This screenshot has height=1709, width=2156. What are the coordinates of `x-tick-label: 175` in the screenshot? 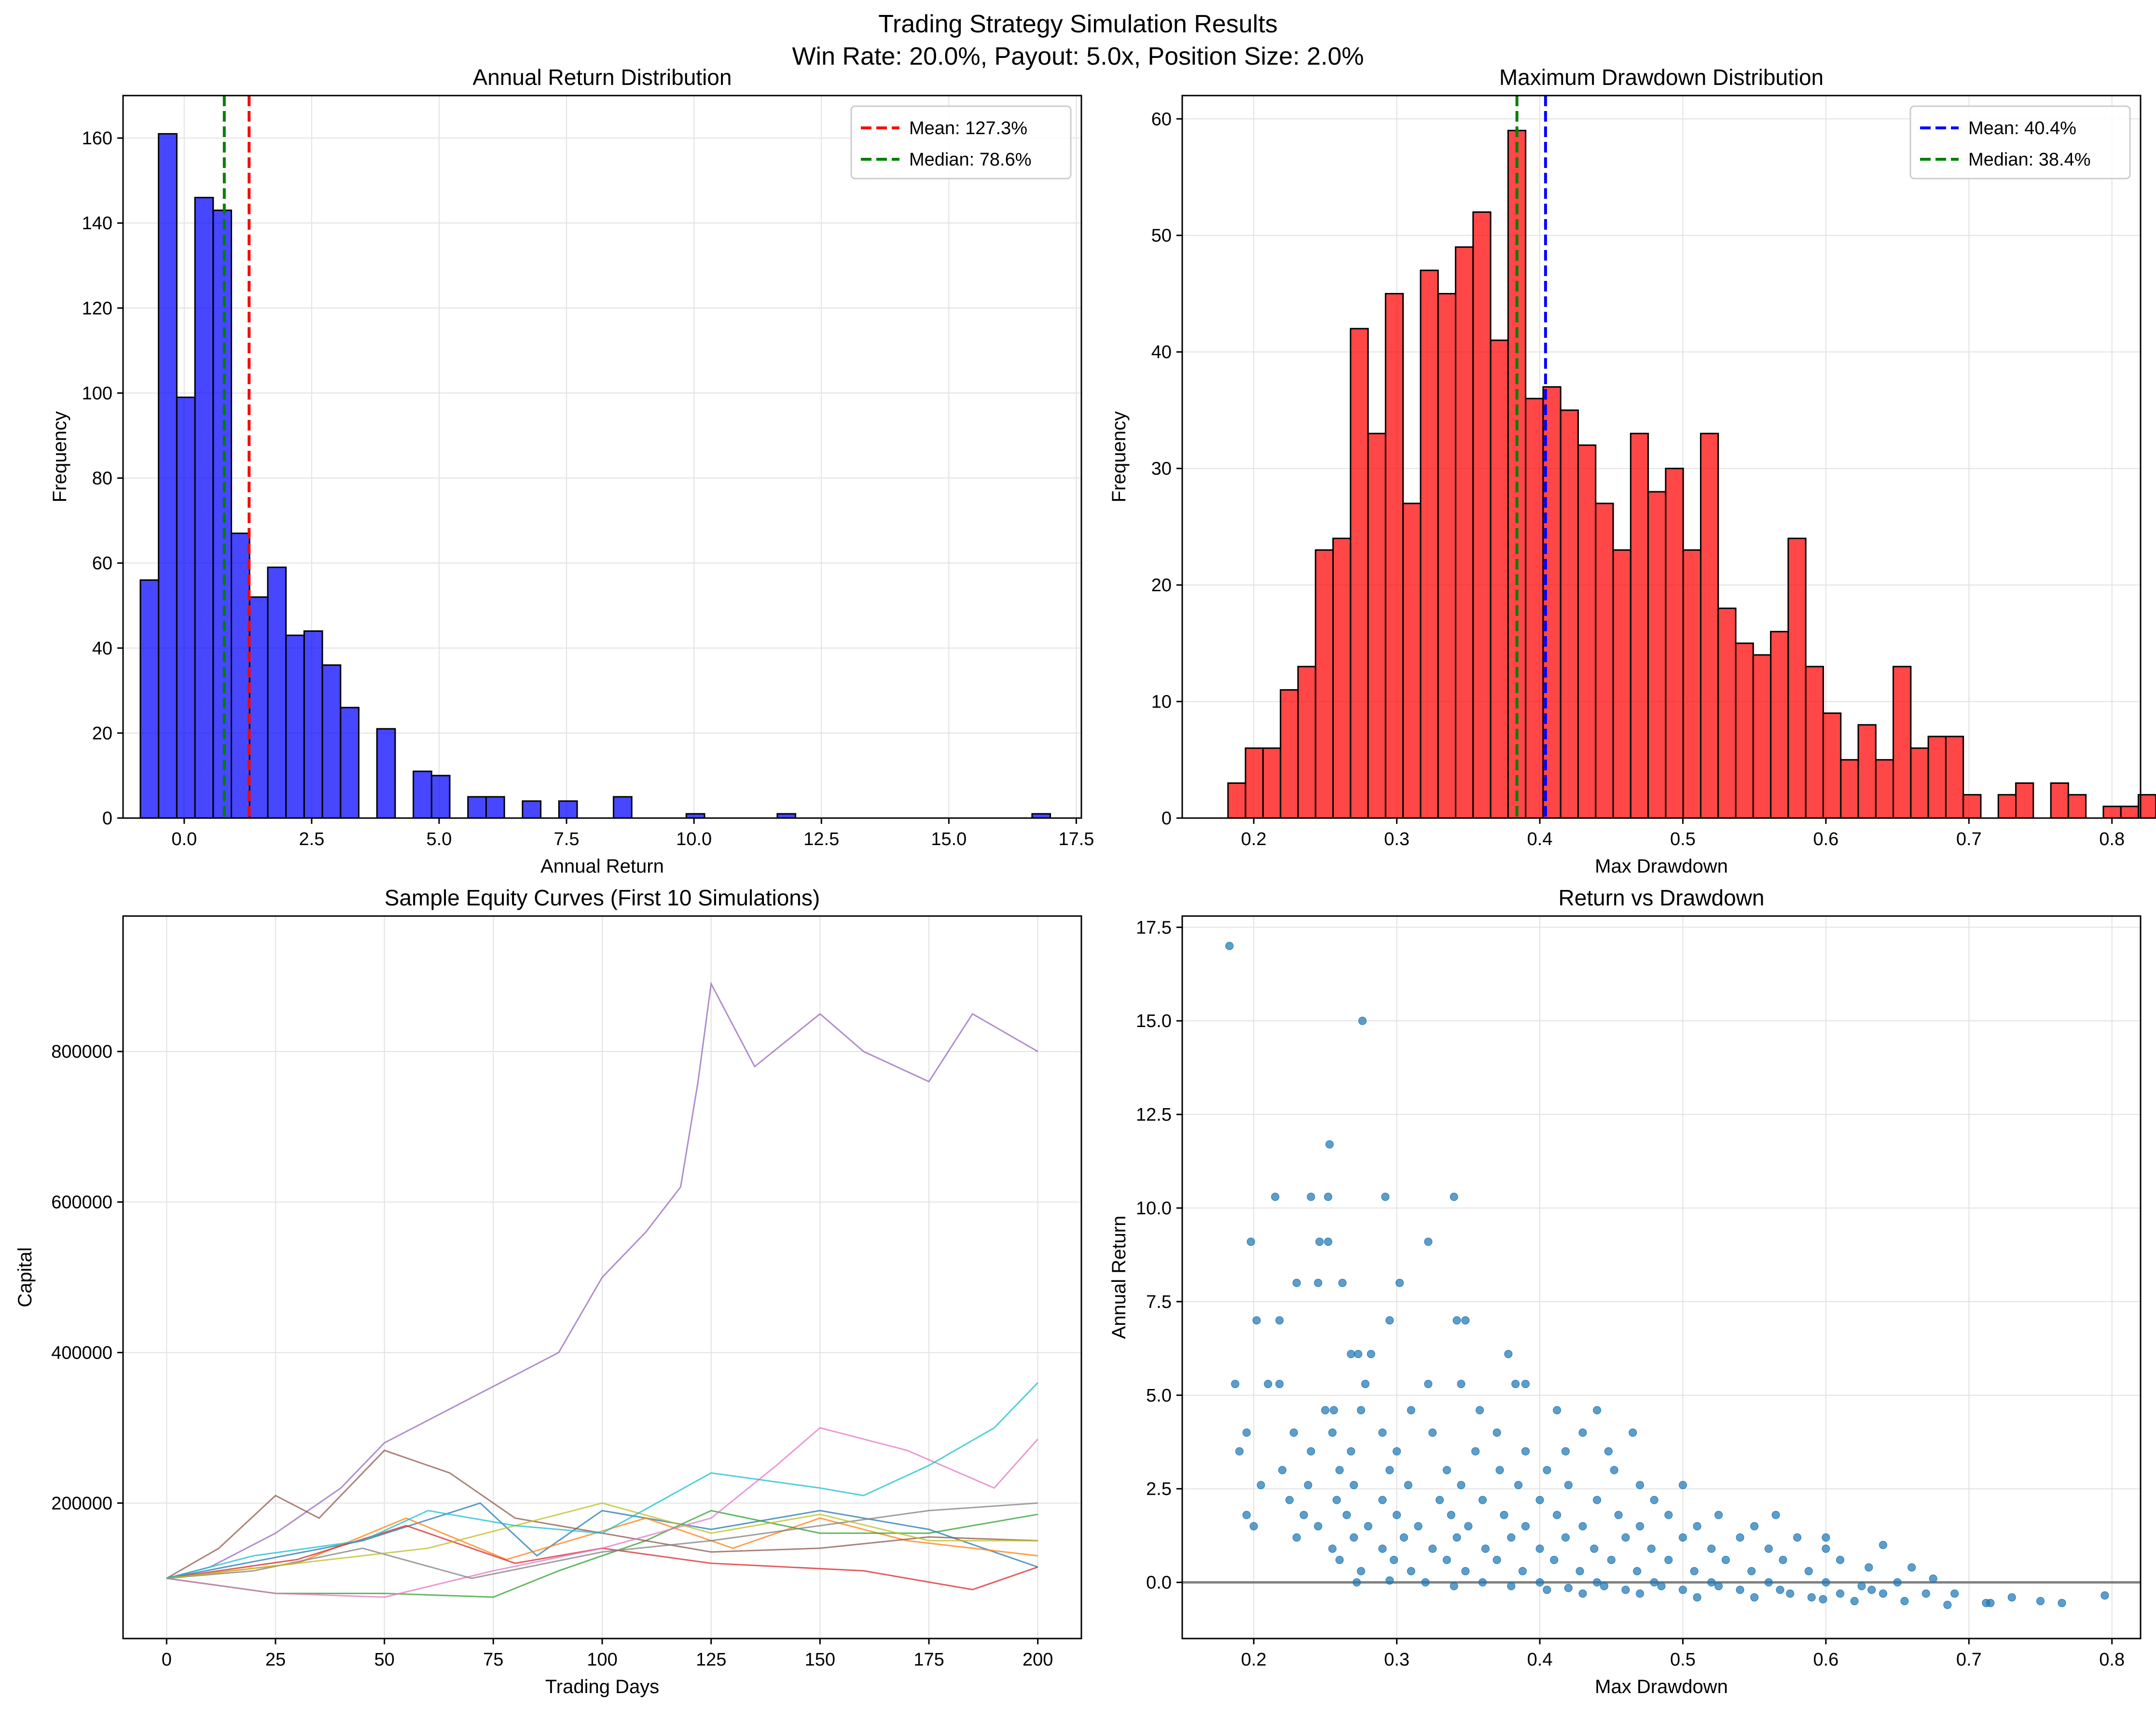 It's located at (928, 1660).